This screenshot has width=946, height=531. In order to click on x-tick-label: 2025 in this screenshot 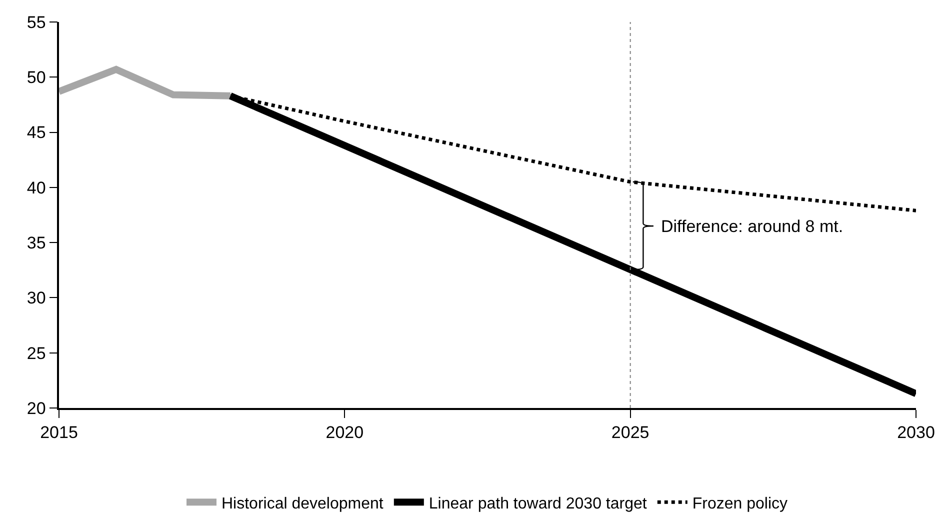, I will do `click(630, 432)`.